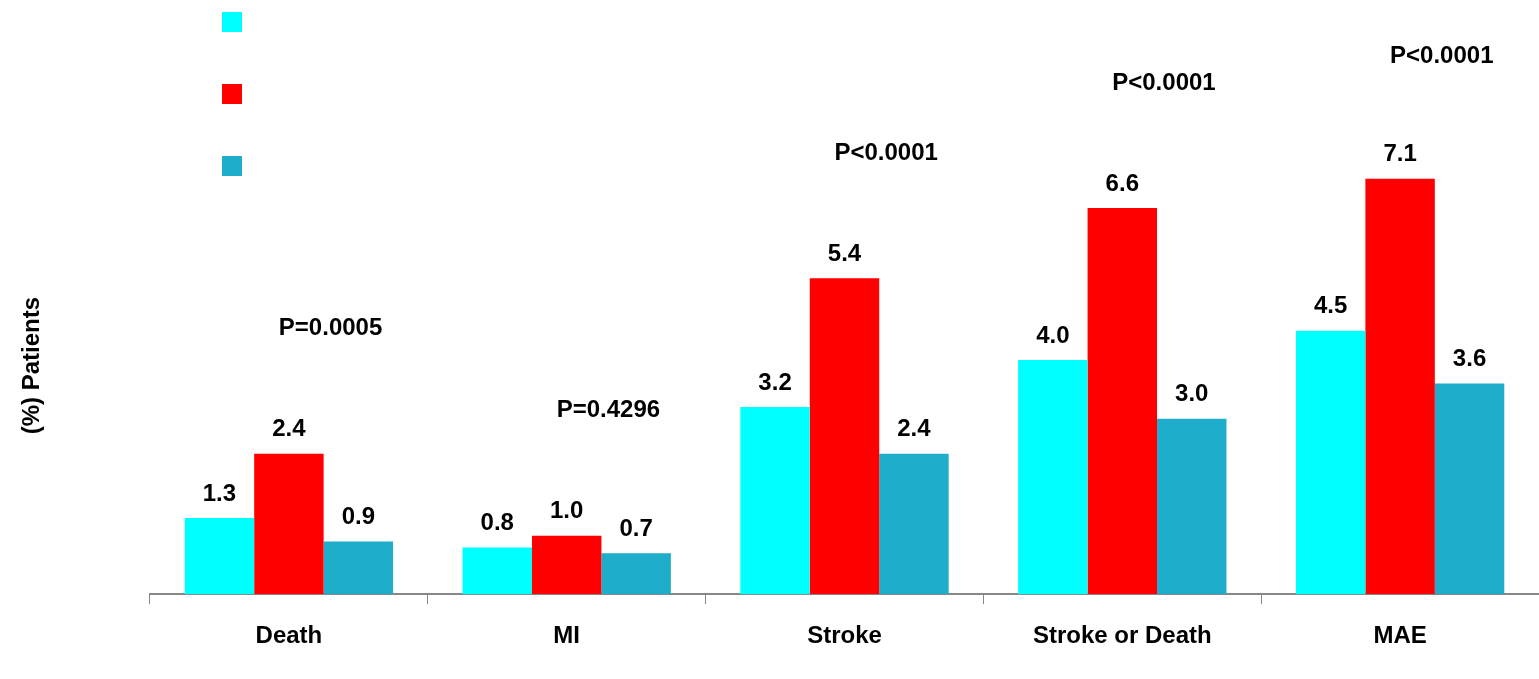  I want to click on data-label: 3.0, so click(1192, 393).